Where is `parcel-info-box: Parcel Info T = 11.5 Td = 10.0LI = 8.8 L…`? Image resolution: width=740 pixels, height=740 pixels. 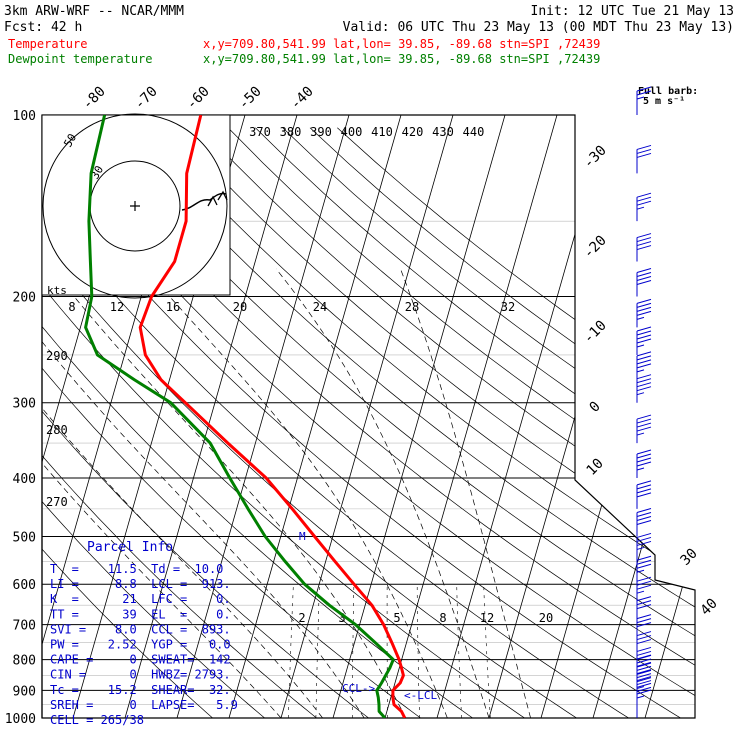
parcel-info-box: Parcel Info T = 11.5 Td = 10.0LI = 8.8 L… is located at coordinates (144, 633).